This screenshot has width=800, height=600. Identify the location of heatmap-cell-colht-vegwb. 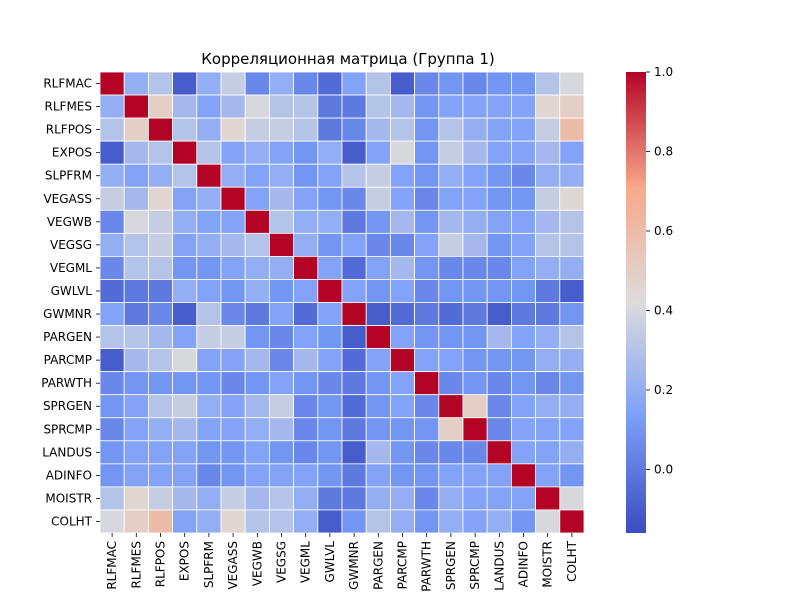
(257, 521).